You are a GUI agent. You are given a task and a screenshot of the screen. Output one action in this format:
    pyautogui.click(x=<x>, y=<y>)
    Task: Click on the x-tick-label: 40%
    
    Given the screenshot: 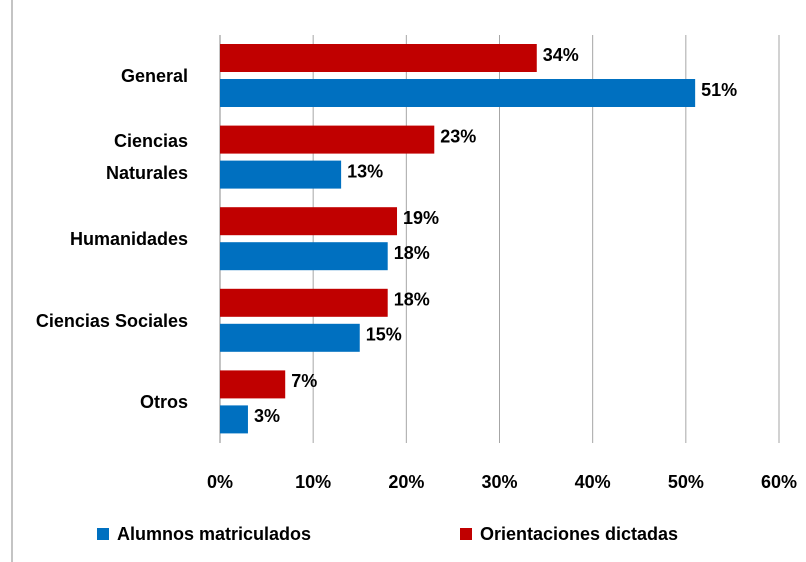 What is the action you would take?
    pyautogui.click(x=593, y=482)
    